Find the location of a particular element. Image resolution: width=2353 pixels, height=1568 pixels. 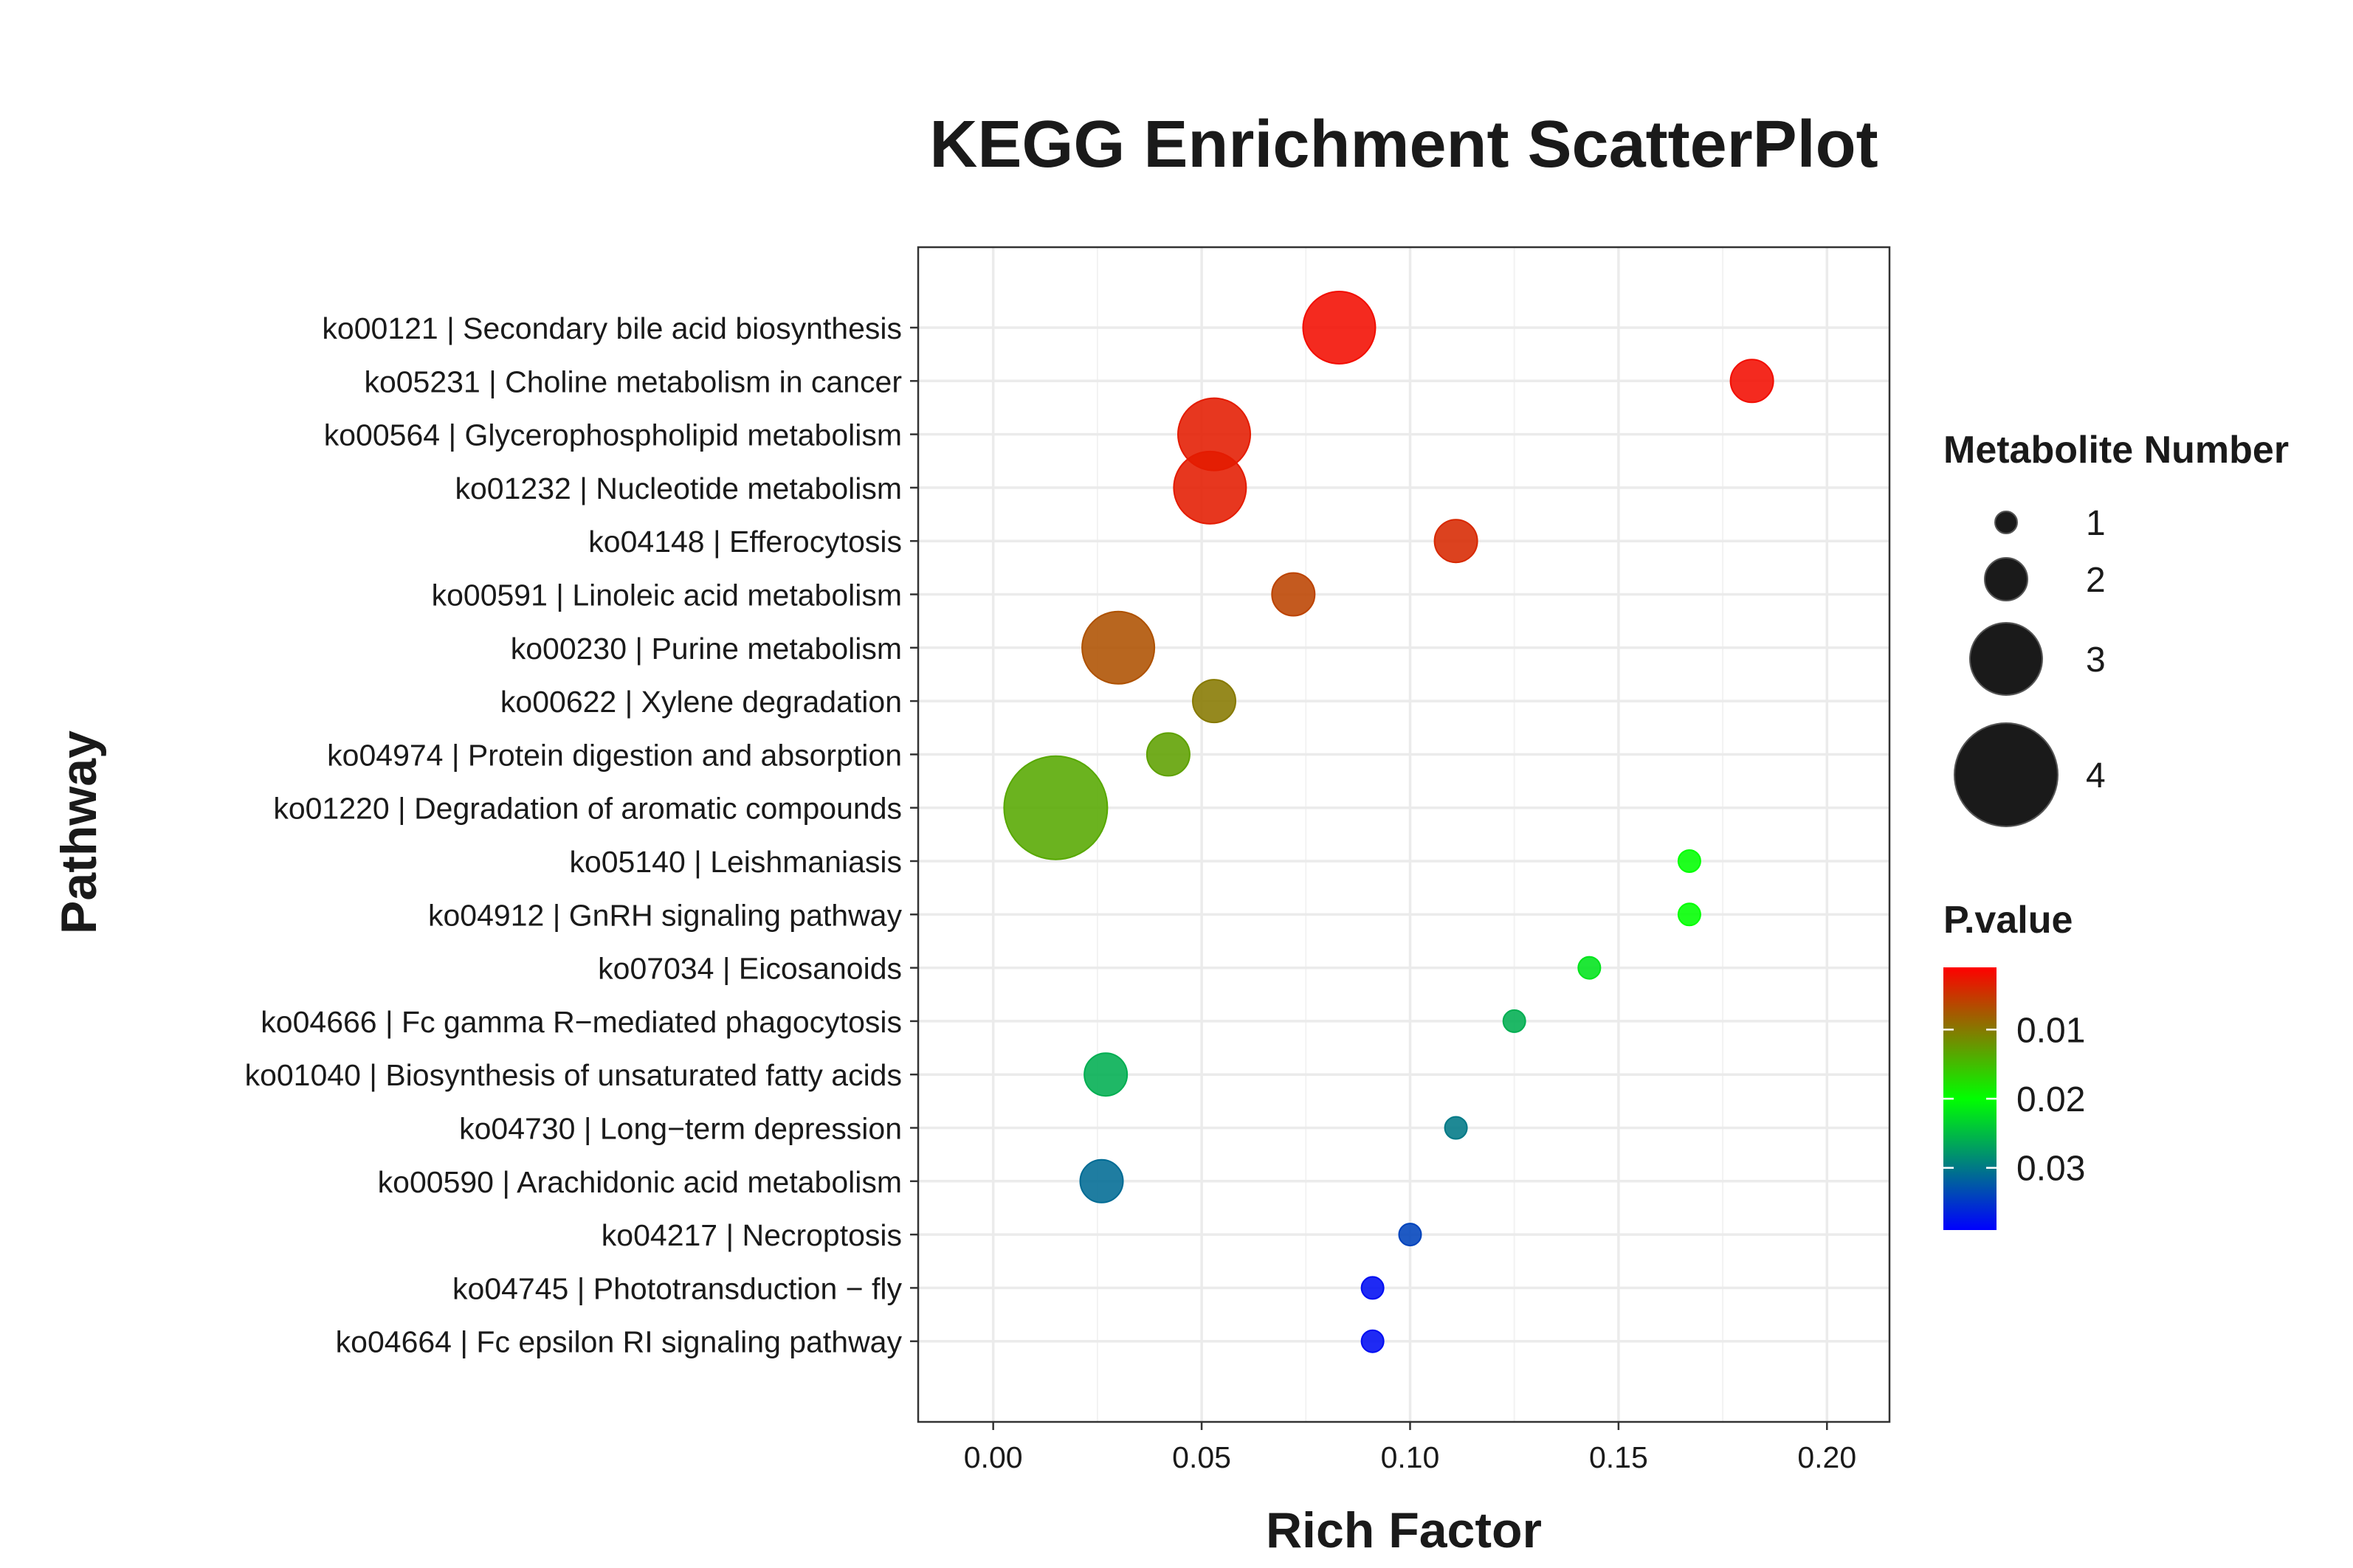

x-tick-label: 0.15 is located at coordinates (1618, 1457).